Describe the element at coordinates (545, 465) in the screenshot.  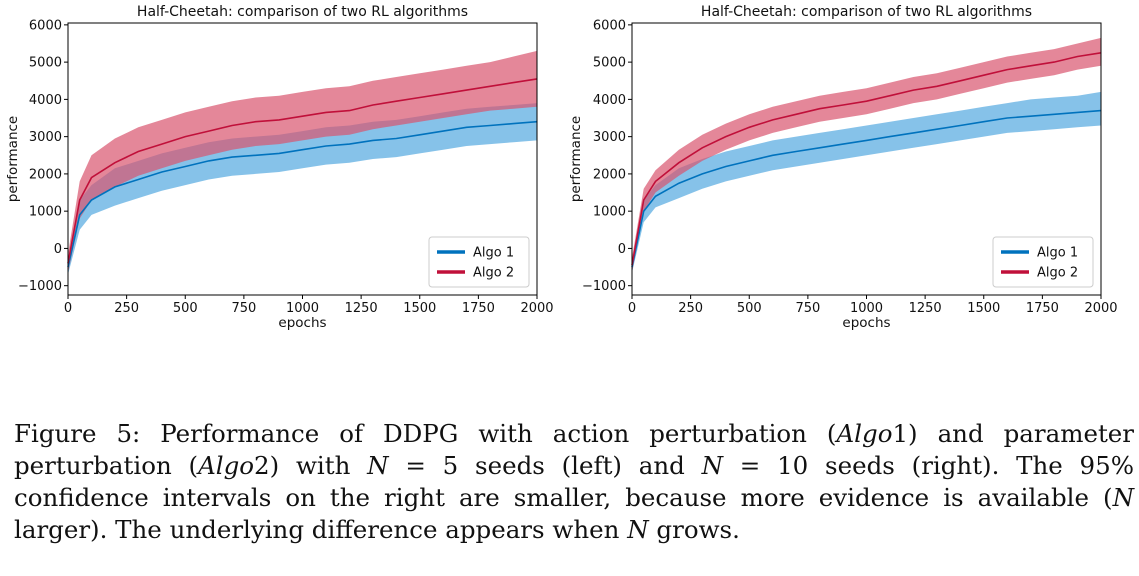
I see `caption-part: = 5 seeds (left) and` at that location.